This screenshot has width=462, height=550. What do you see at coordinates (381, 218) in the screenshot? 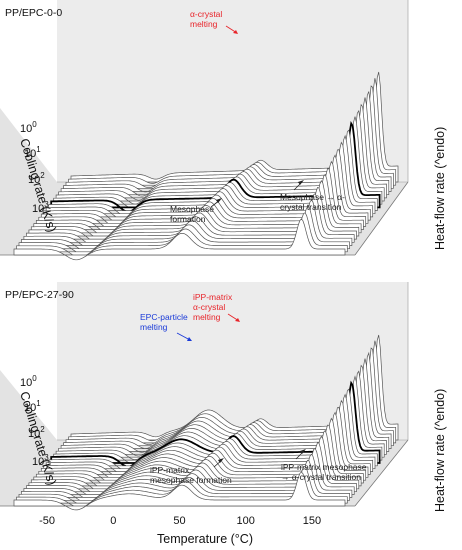
I see `panel-top-floor-right-edge` at bounding box center [381, 218].